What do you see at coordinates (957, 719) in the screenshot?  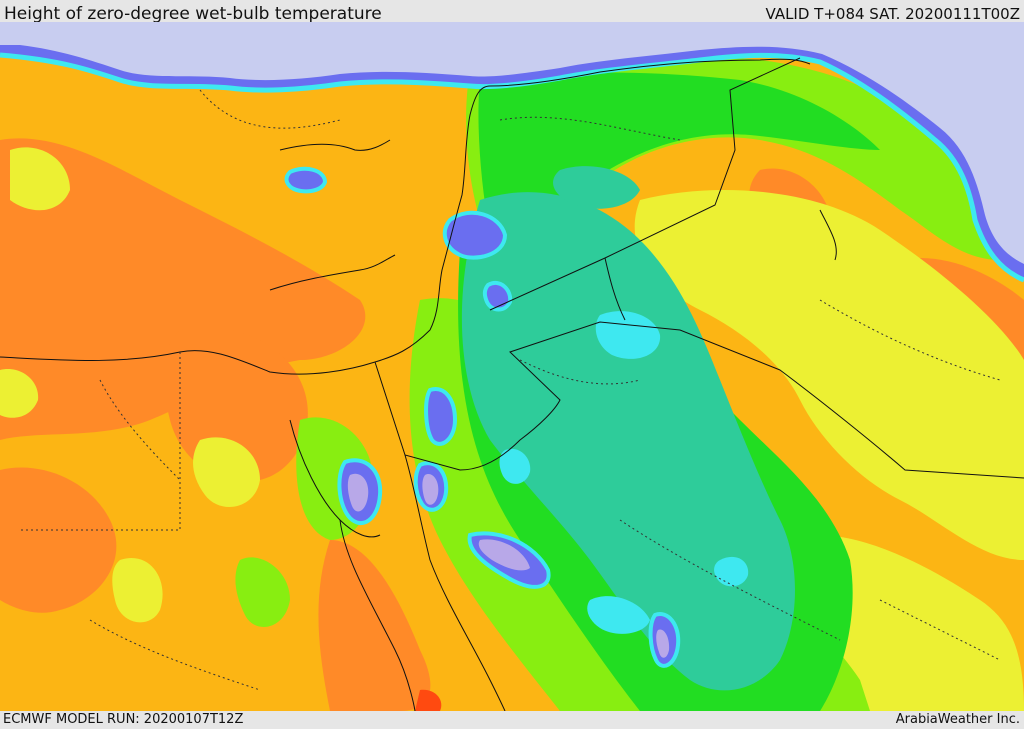 I see `credit-label: ArabiaWeather Inc.` at bounding box center [957, 719].